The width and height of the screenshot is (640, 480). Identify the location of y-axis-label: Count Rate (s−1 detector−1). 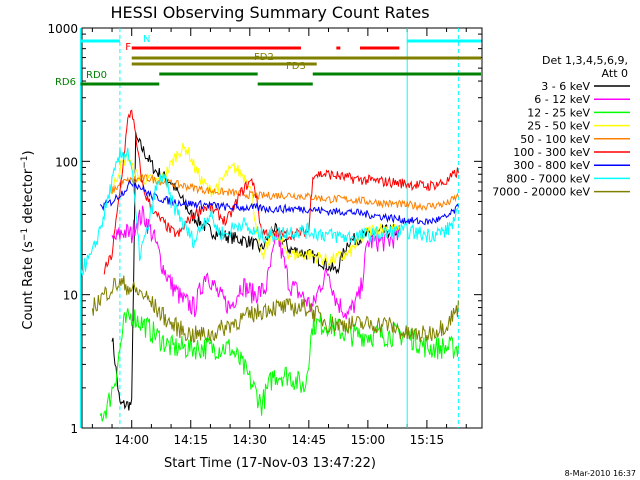
(28, 239).